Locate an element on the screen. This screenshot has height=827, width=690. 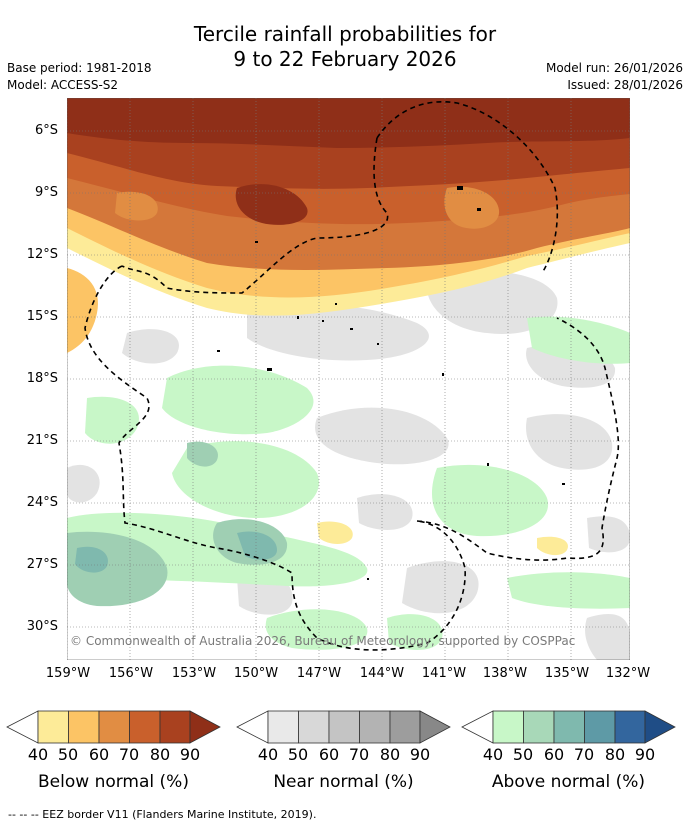
lat-label-21s: 21°S is located at coordinates (42, 440).